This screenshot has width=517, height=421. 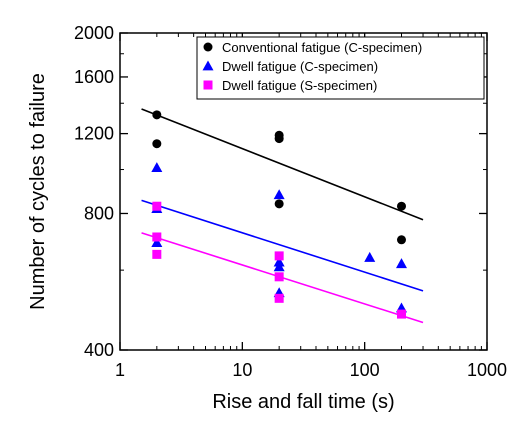 What do you see at coordinates (99, 350) in the screenshot?
I see `y-tick-label: 400` at bounding box center [99, 350].